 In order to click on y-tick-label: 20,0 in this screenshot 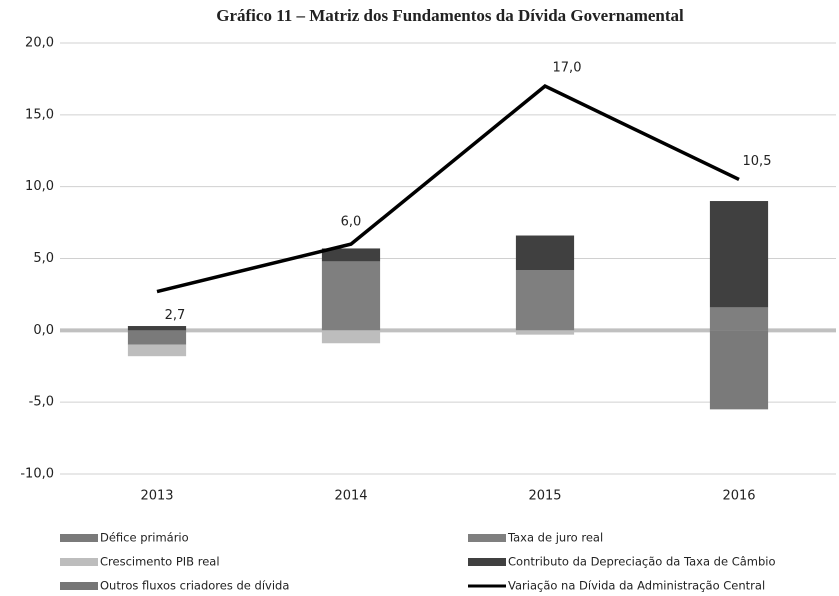, I will do `click(39, 43)`.